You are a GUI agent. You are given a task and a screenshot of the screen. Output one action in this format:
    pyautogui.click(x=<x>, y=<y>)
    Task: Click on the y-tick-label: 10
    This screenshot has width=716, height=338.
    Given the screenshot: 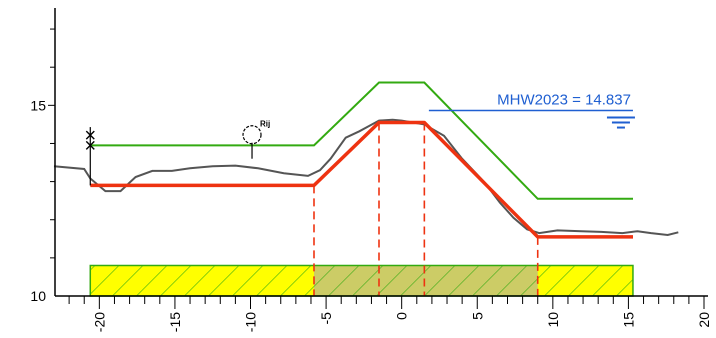 What is the action you would take?
    pyautogui.click(x=38, y=296)
    